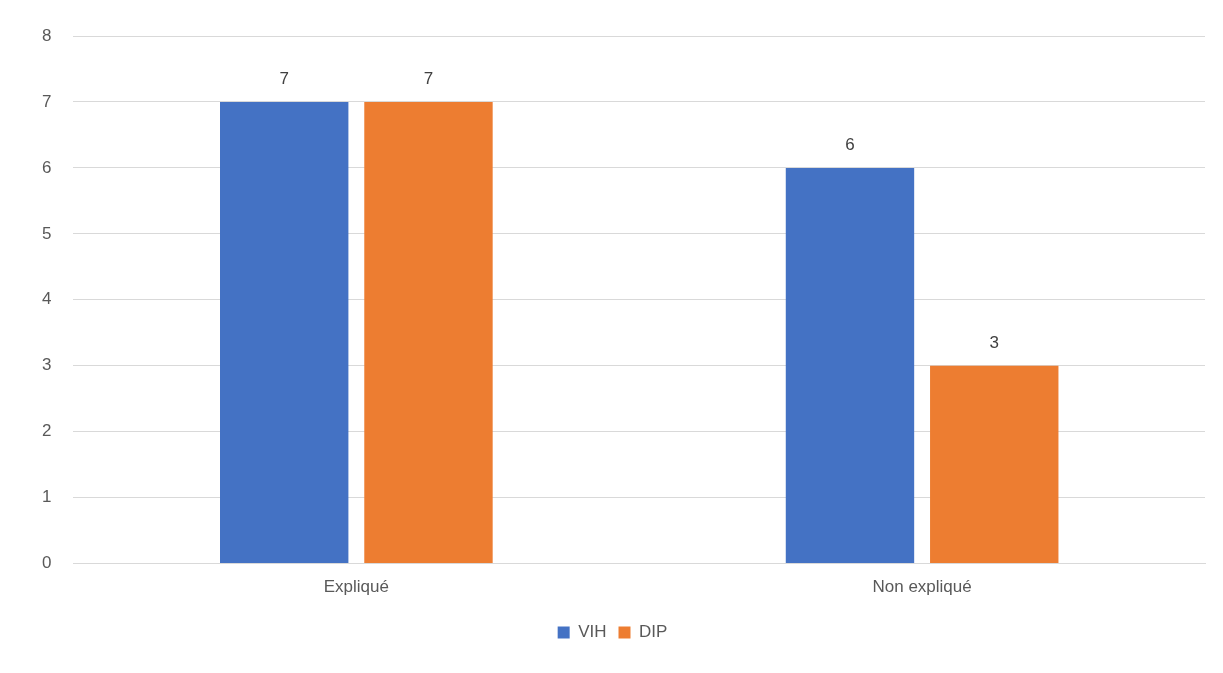 This screenshot has height=673, width=1223. Describe the element at coordinates (994, 342) in the screenshot. I see `data-label: 3` at that location.